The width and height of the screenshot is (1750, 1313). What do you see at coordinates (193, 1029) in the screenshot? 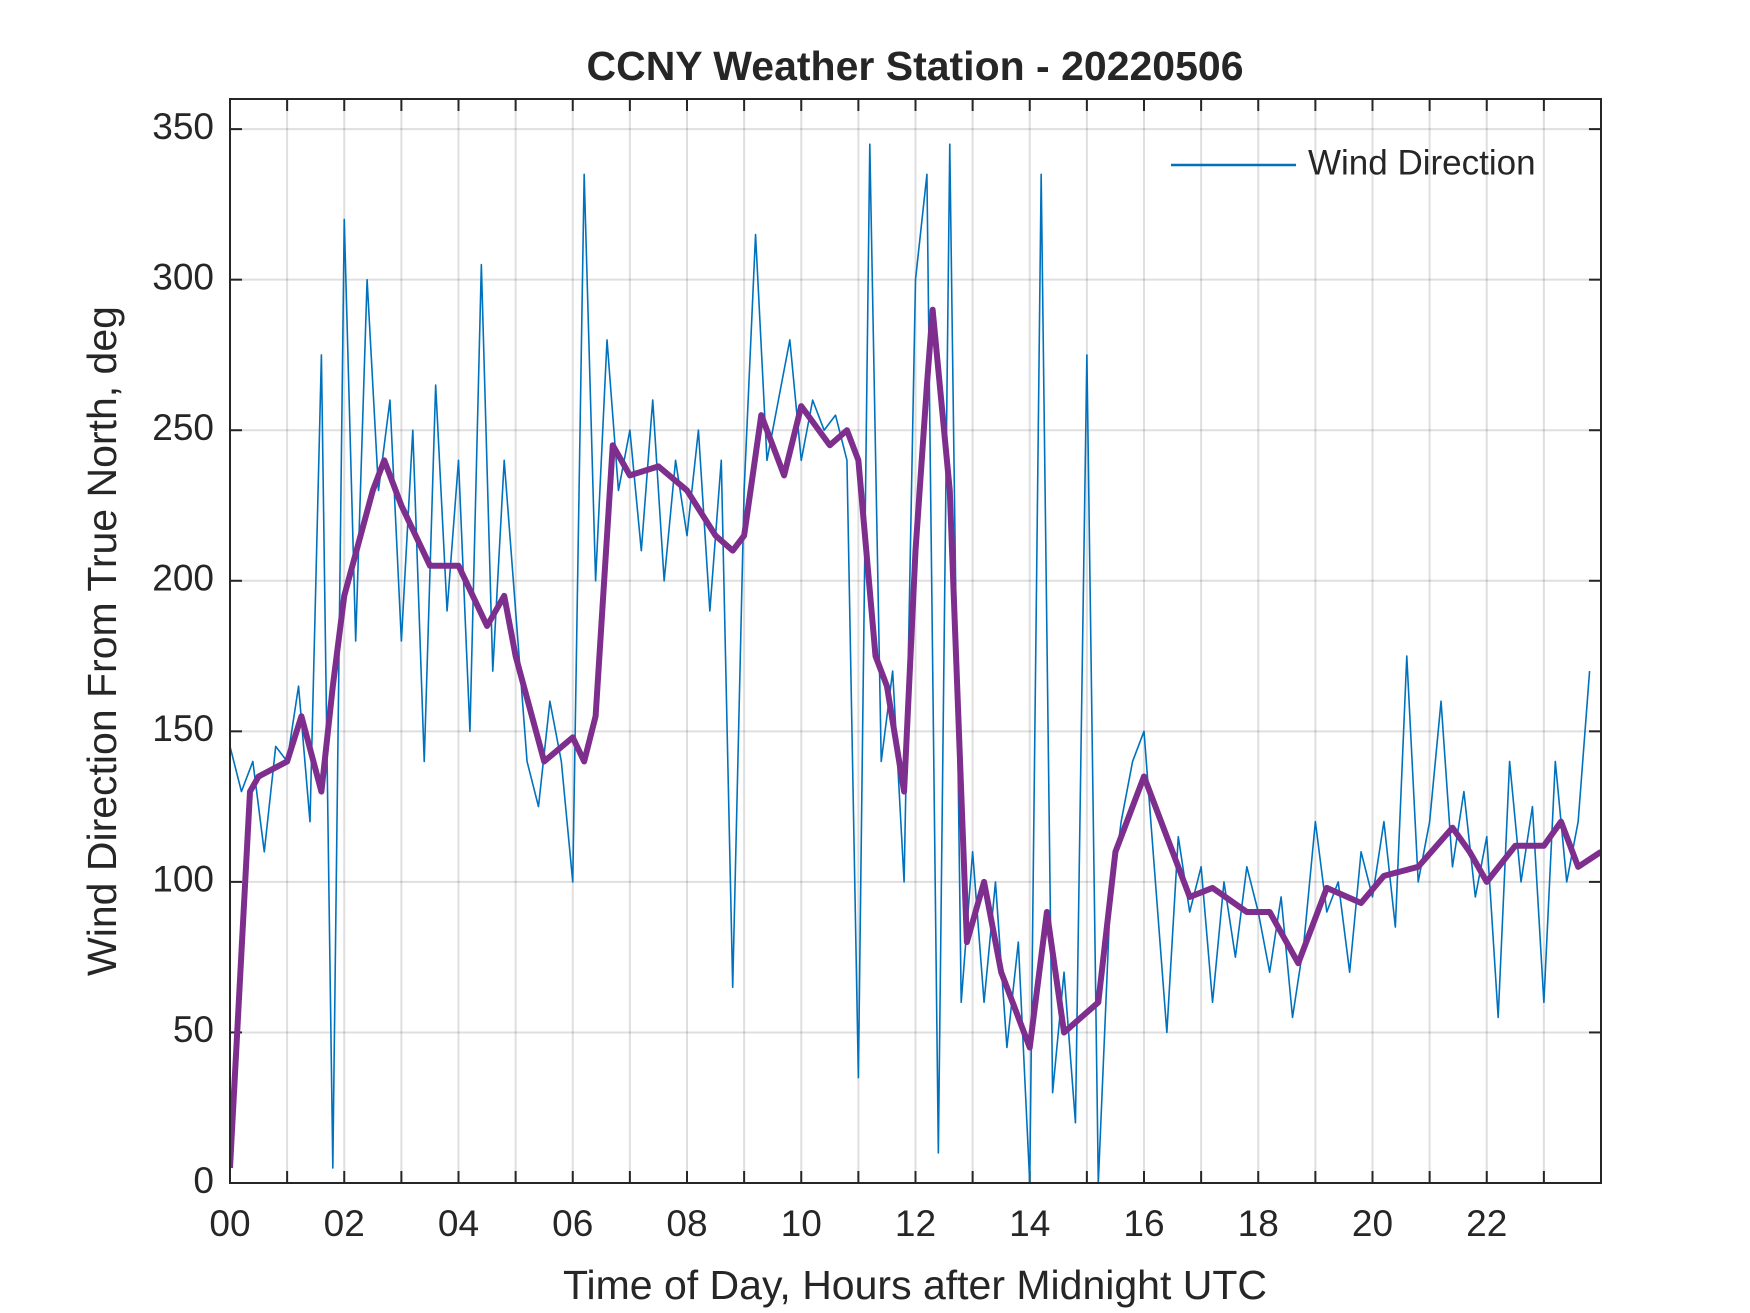
I see `y-tick-label: 50` at bounding box center [193, 1029].